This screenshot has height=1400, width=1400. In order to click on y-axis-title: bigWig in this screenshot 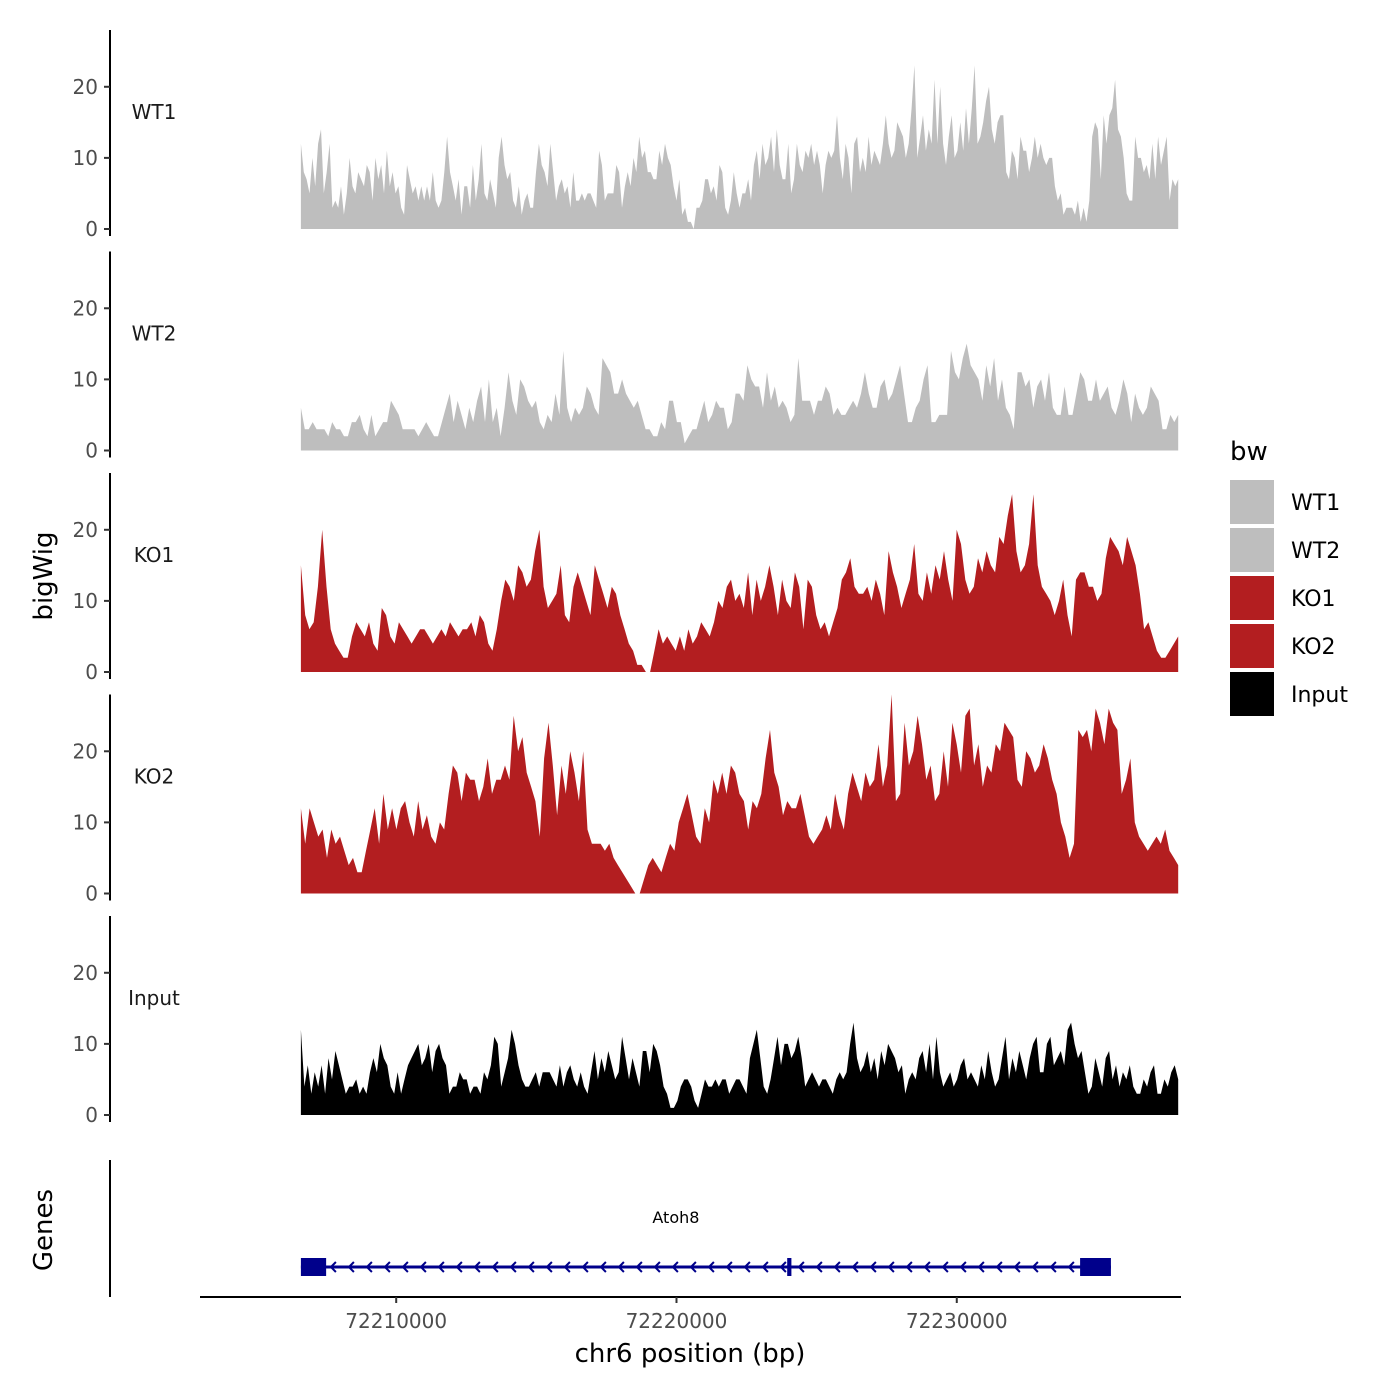, I will do `click(44, 575)`.